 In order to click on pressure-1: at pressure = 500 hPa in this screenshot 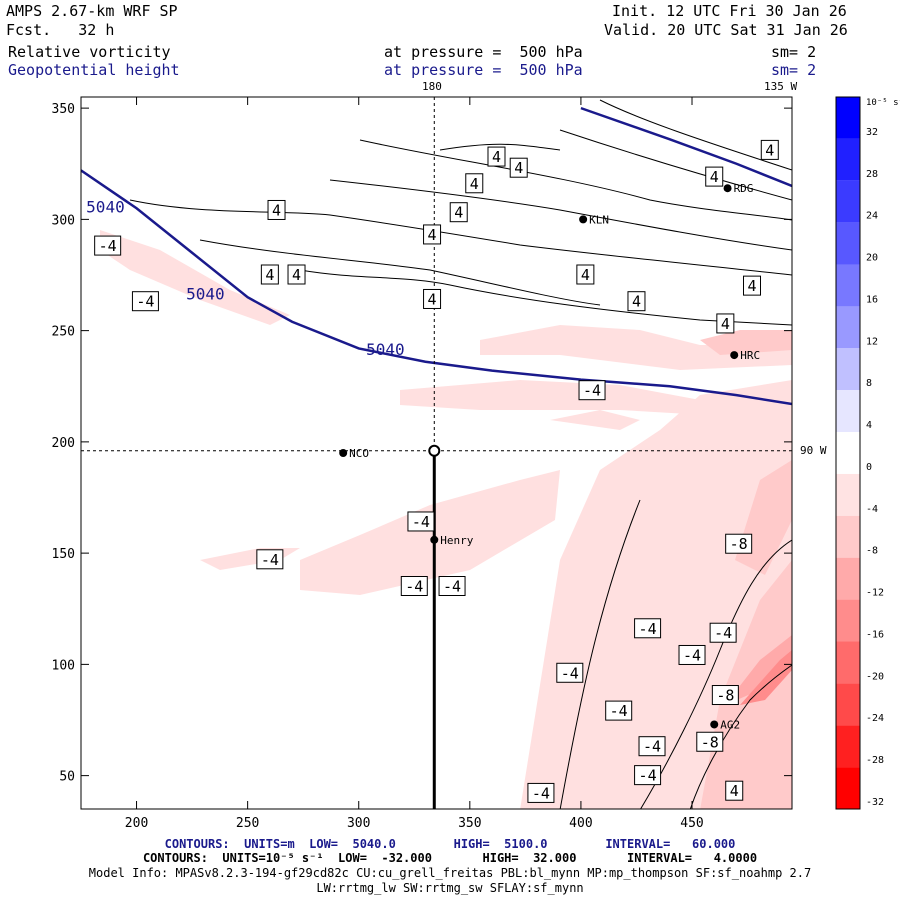, I will do `click(483, 52)`.